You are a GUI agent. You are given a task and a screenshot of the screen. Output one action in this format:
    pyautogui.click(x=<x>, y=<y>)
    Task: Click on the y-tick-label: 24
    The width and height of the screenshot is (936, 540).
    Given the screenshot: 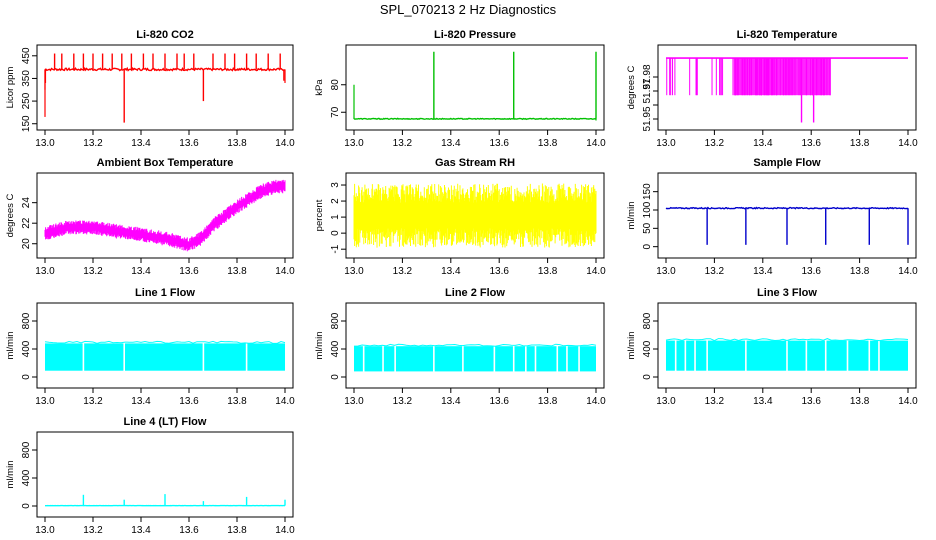 What is the action you would take?
    pyautogui.click(x=26, y=203)
    